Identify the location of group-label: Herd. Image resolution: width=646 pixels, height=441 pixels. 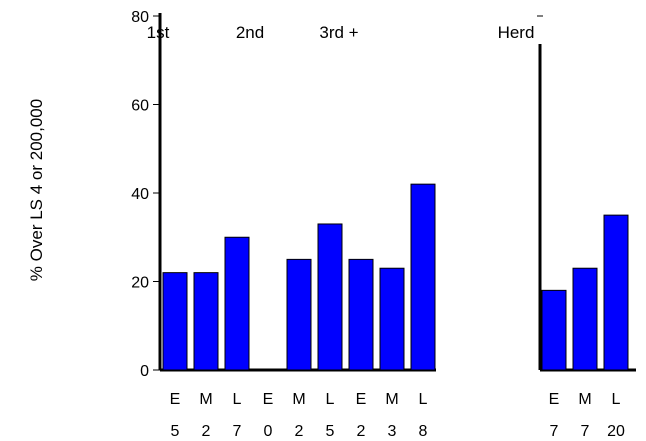
(516, 32).